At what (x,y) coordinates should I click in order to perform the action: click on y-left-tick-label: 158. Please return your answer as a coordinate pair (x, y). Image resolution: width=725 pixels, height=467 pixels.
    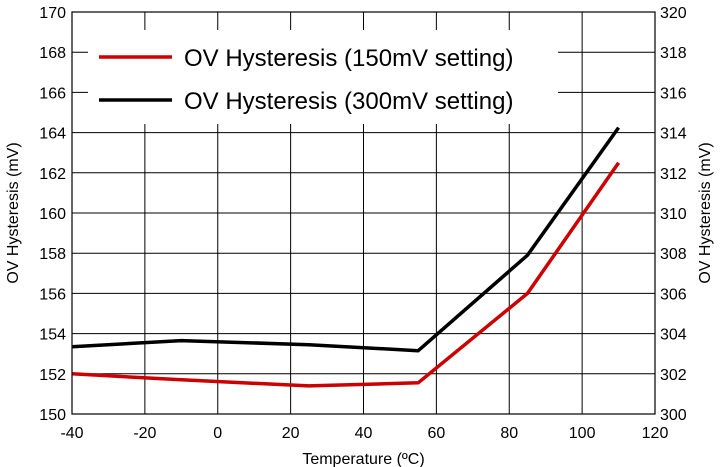
    Looking at the image, I should click on (52, 254).